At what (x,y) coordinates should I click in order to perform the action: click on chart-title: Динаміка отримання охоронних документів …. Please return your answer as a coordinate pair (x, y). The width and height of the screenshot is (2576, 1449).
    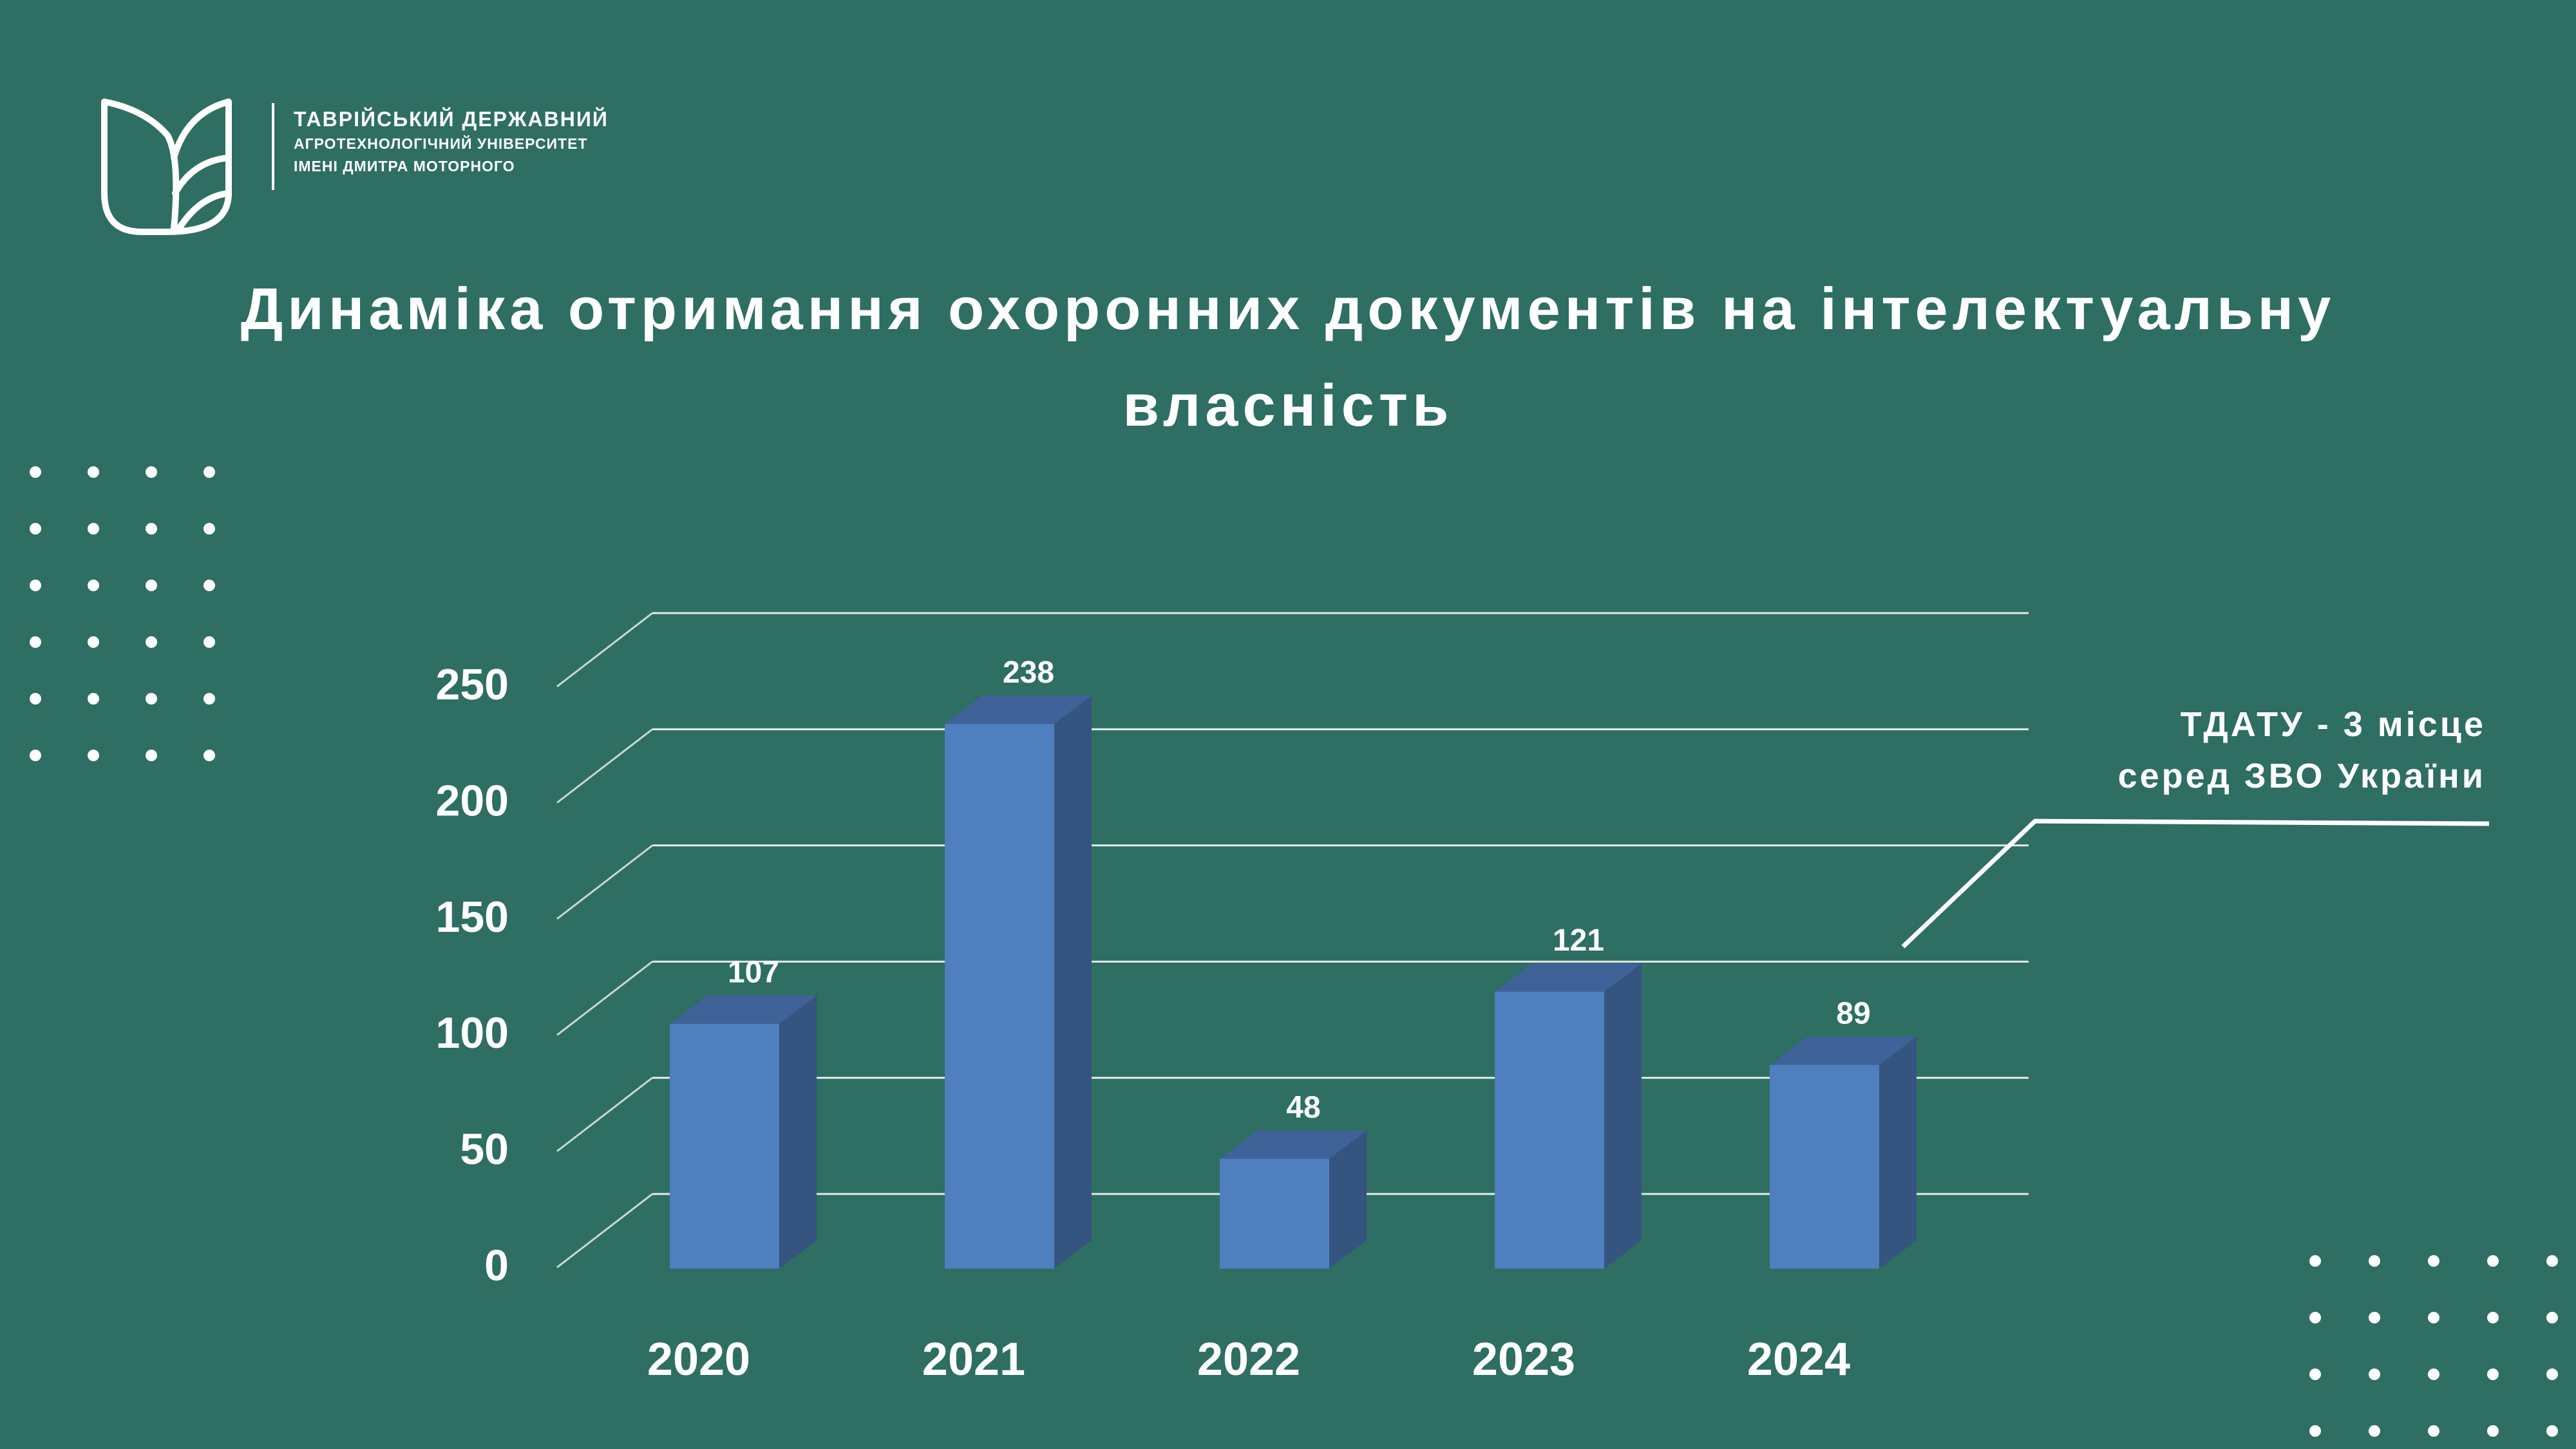
    Looking at the image, I should click on (1288, 357).